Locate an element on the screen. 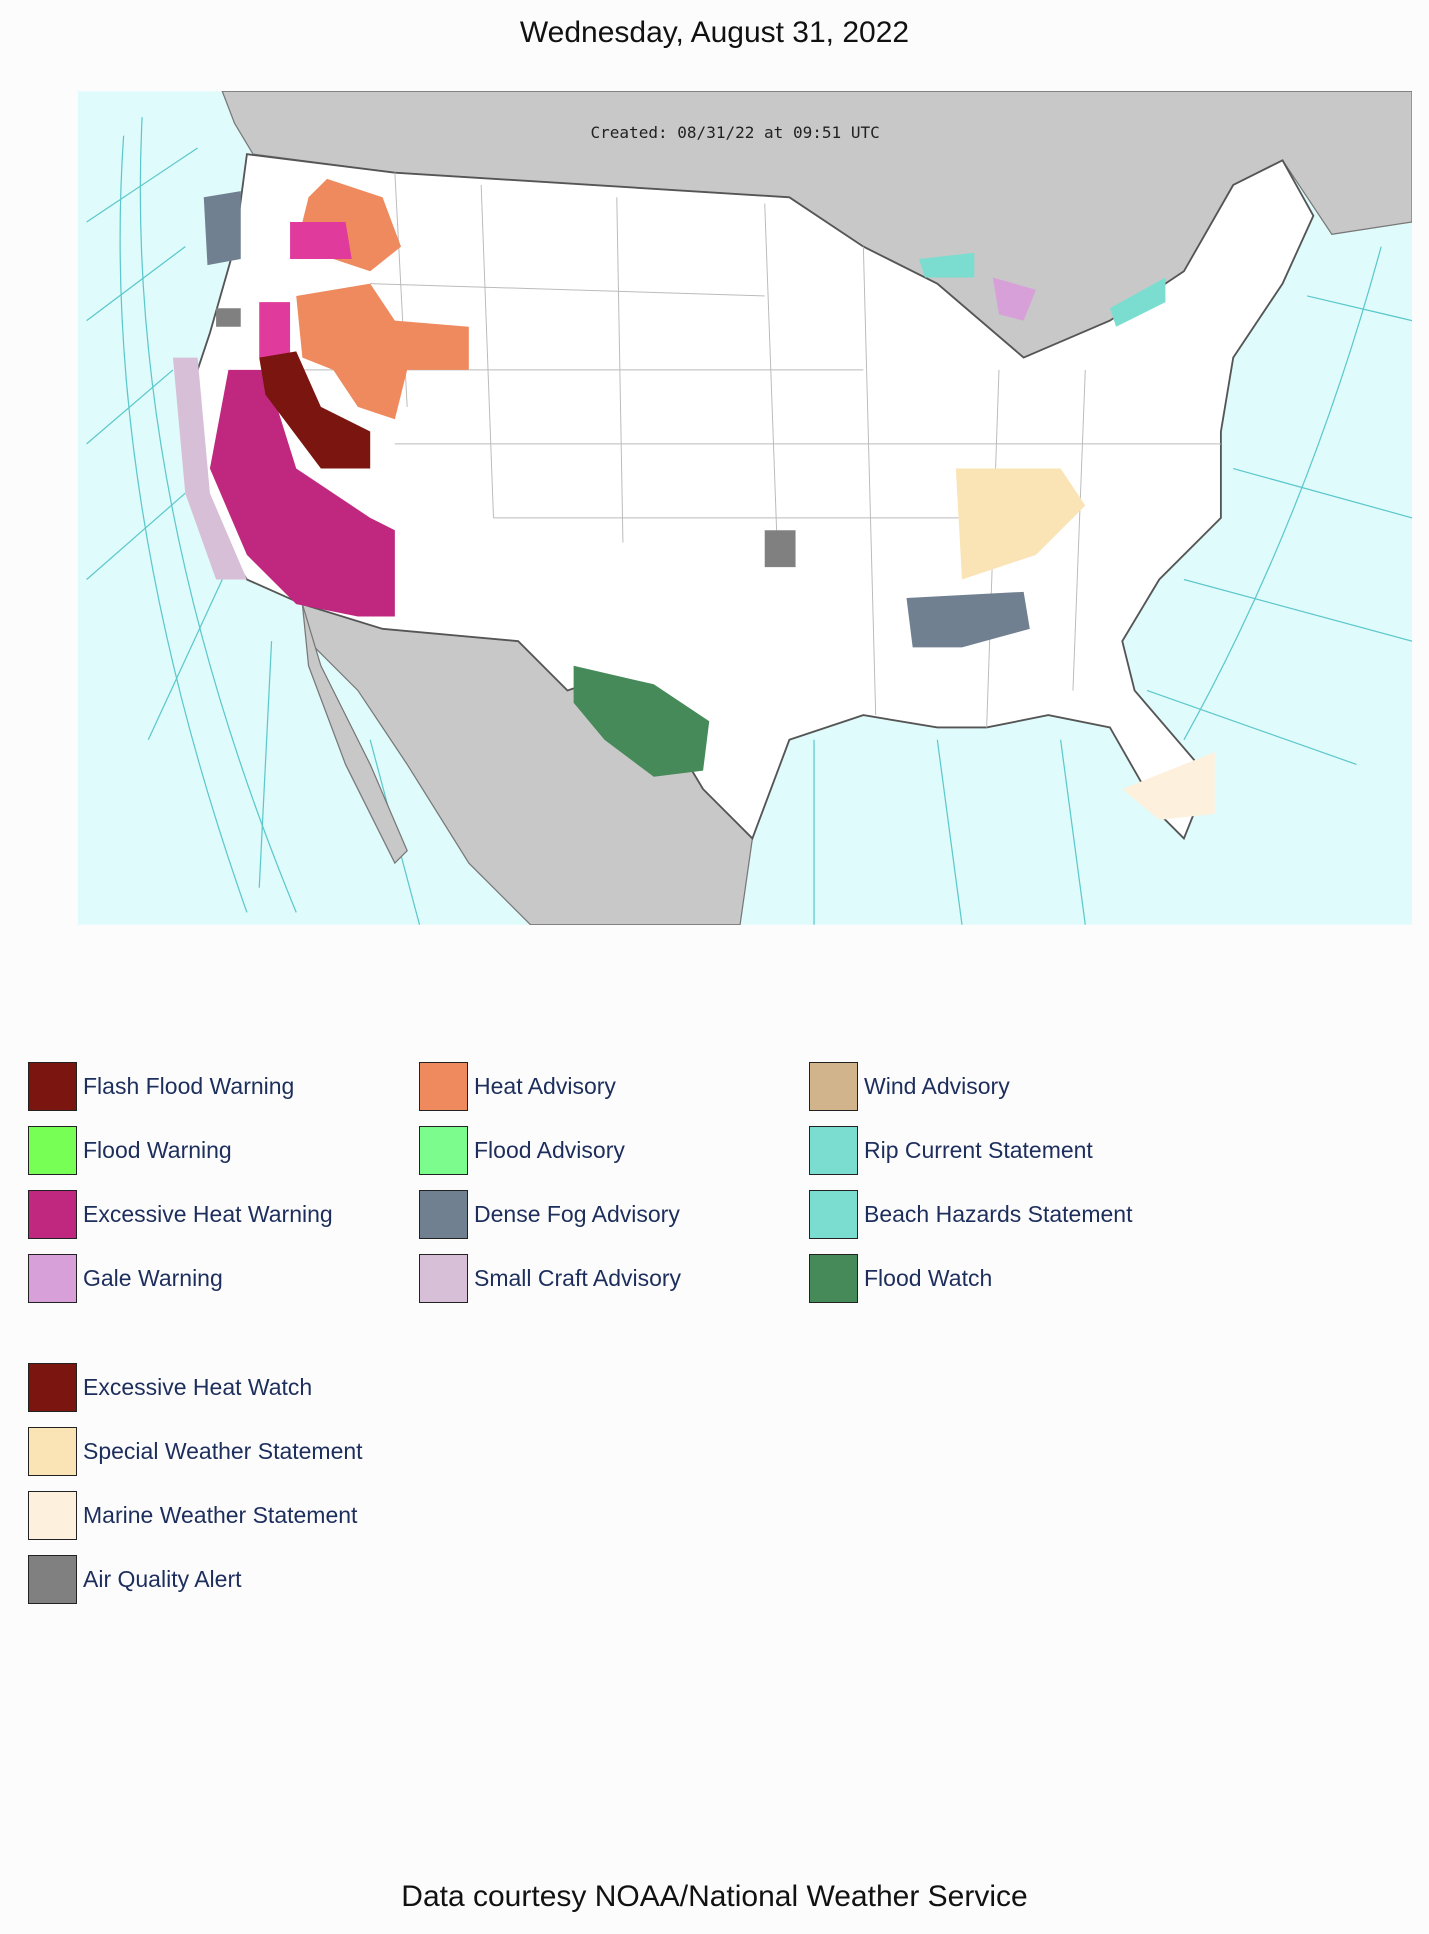 This screenshot has height=1934, width=1429. legend-item: Dense Fog Advisory is located at coordinates (549, 1214).